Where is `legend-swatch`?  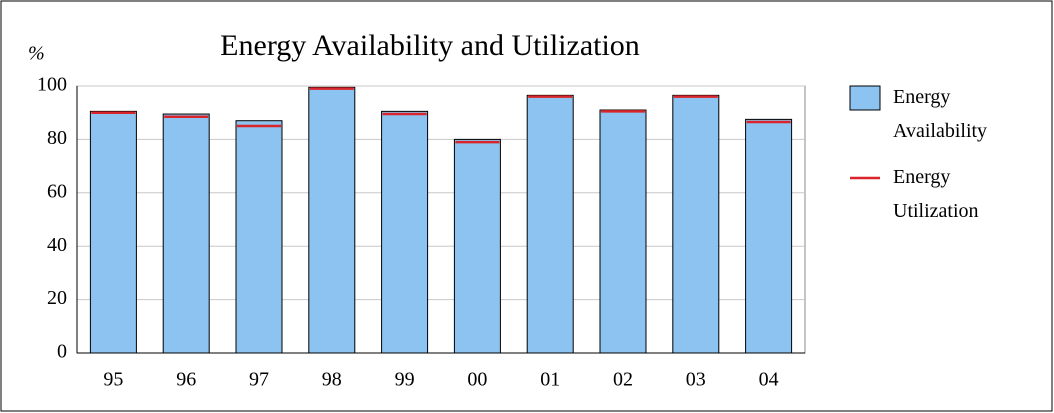 legend-swatch is located at coordinates (865, 98).